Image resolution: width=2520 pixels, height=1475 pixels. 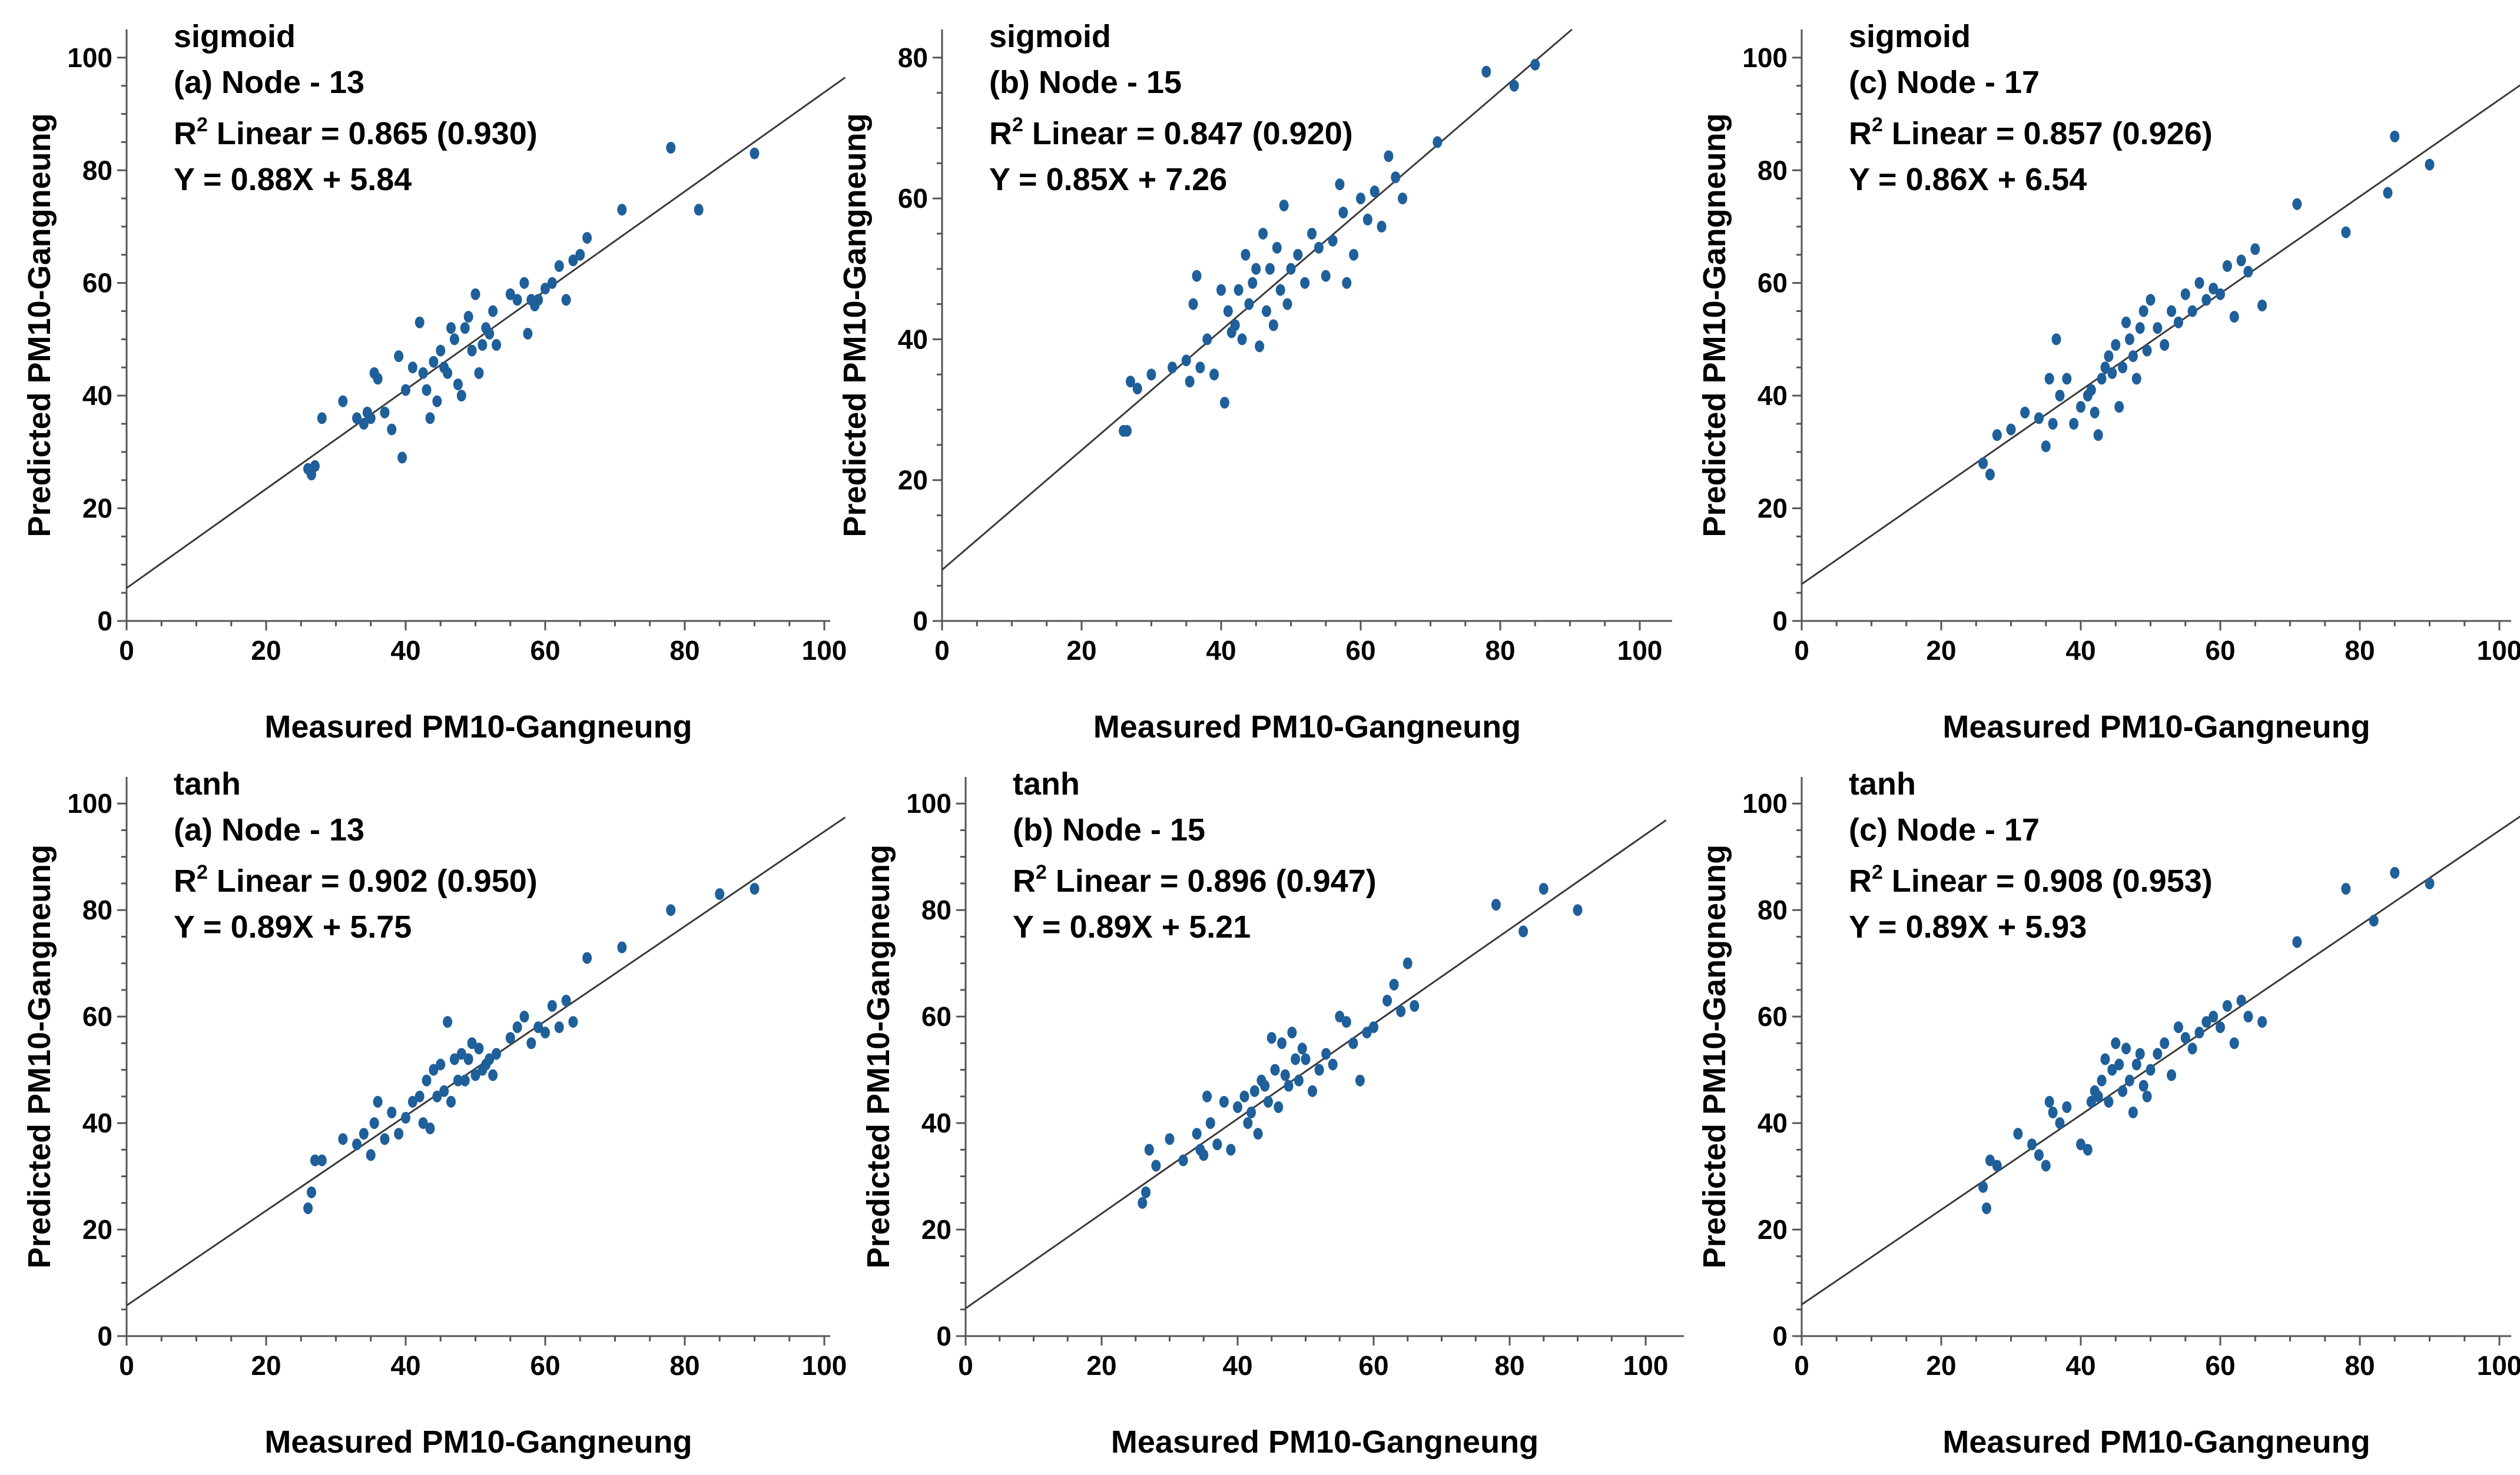 What do you see at coordinates (356, 880) in the screenshot?
I see `r-squared-label: R2 Linear = 0.902 (0.950)` at bounding box center [356, 880].